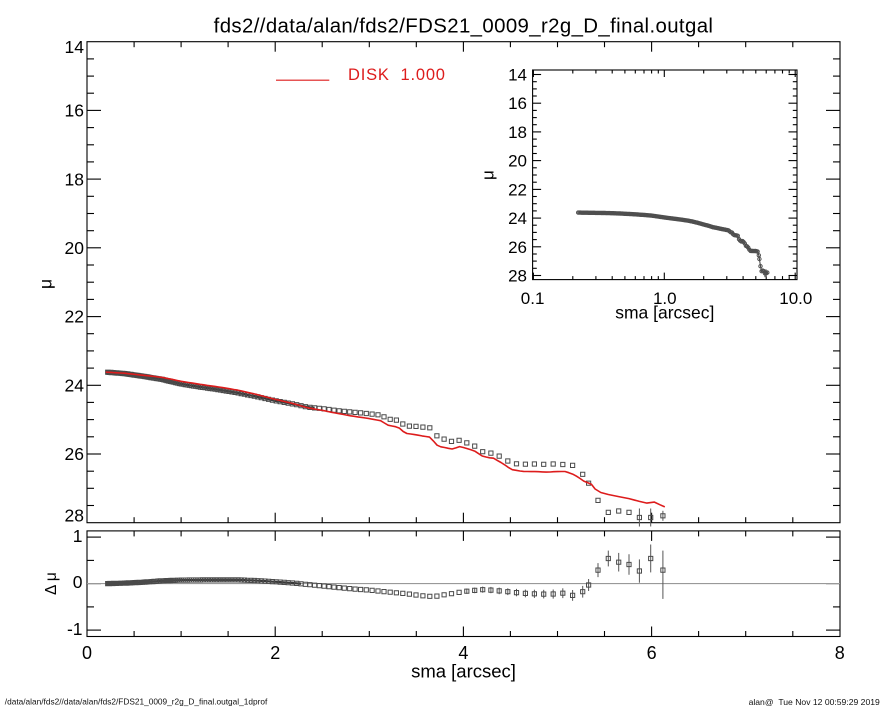  Describe the element at coordinates (840, 653) in the screenshot. I see `svg-text: 8` at that location.